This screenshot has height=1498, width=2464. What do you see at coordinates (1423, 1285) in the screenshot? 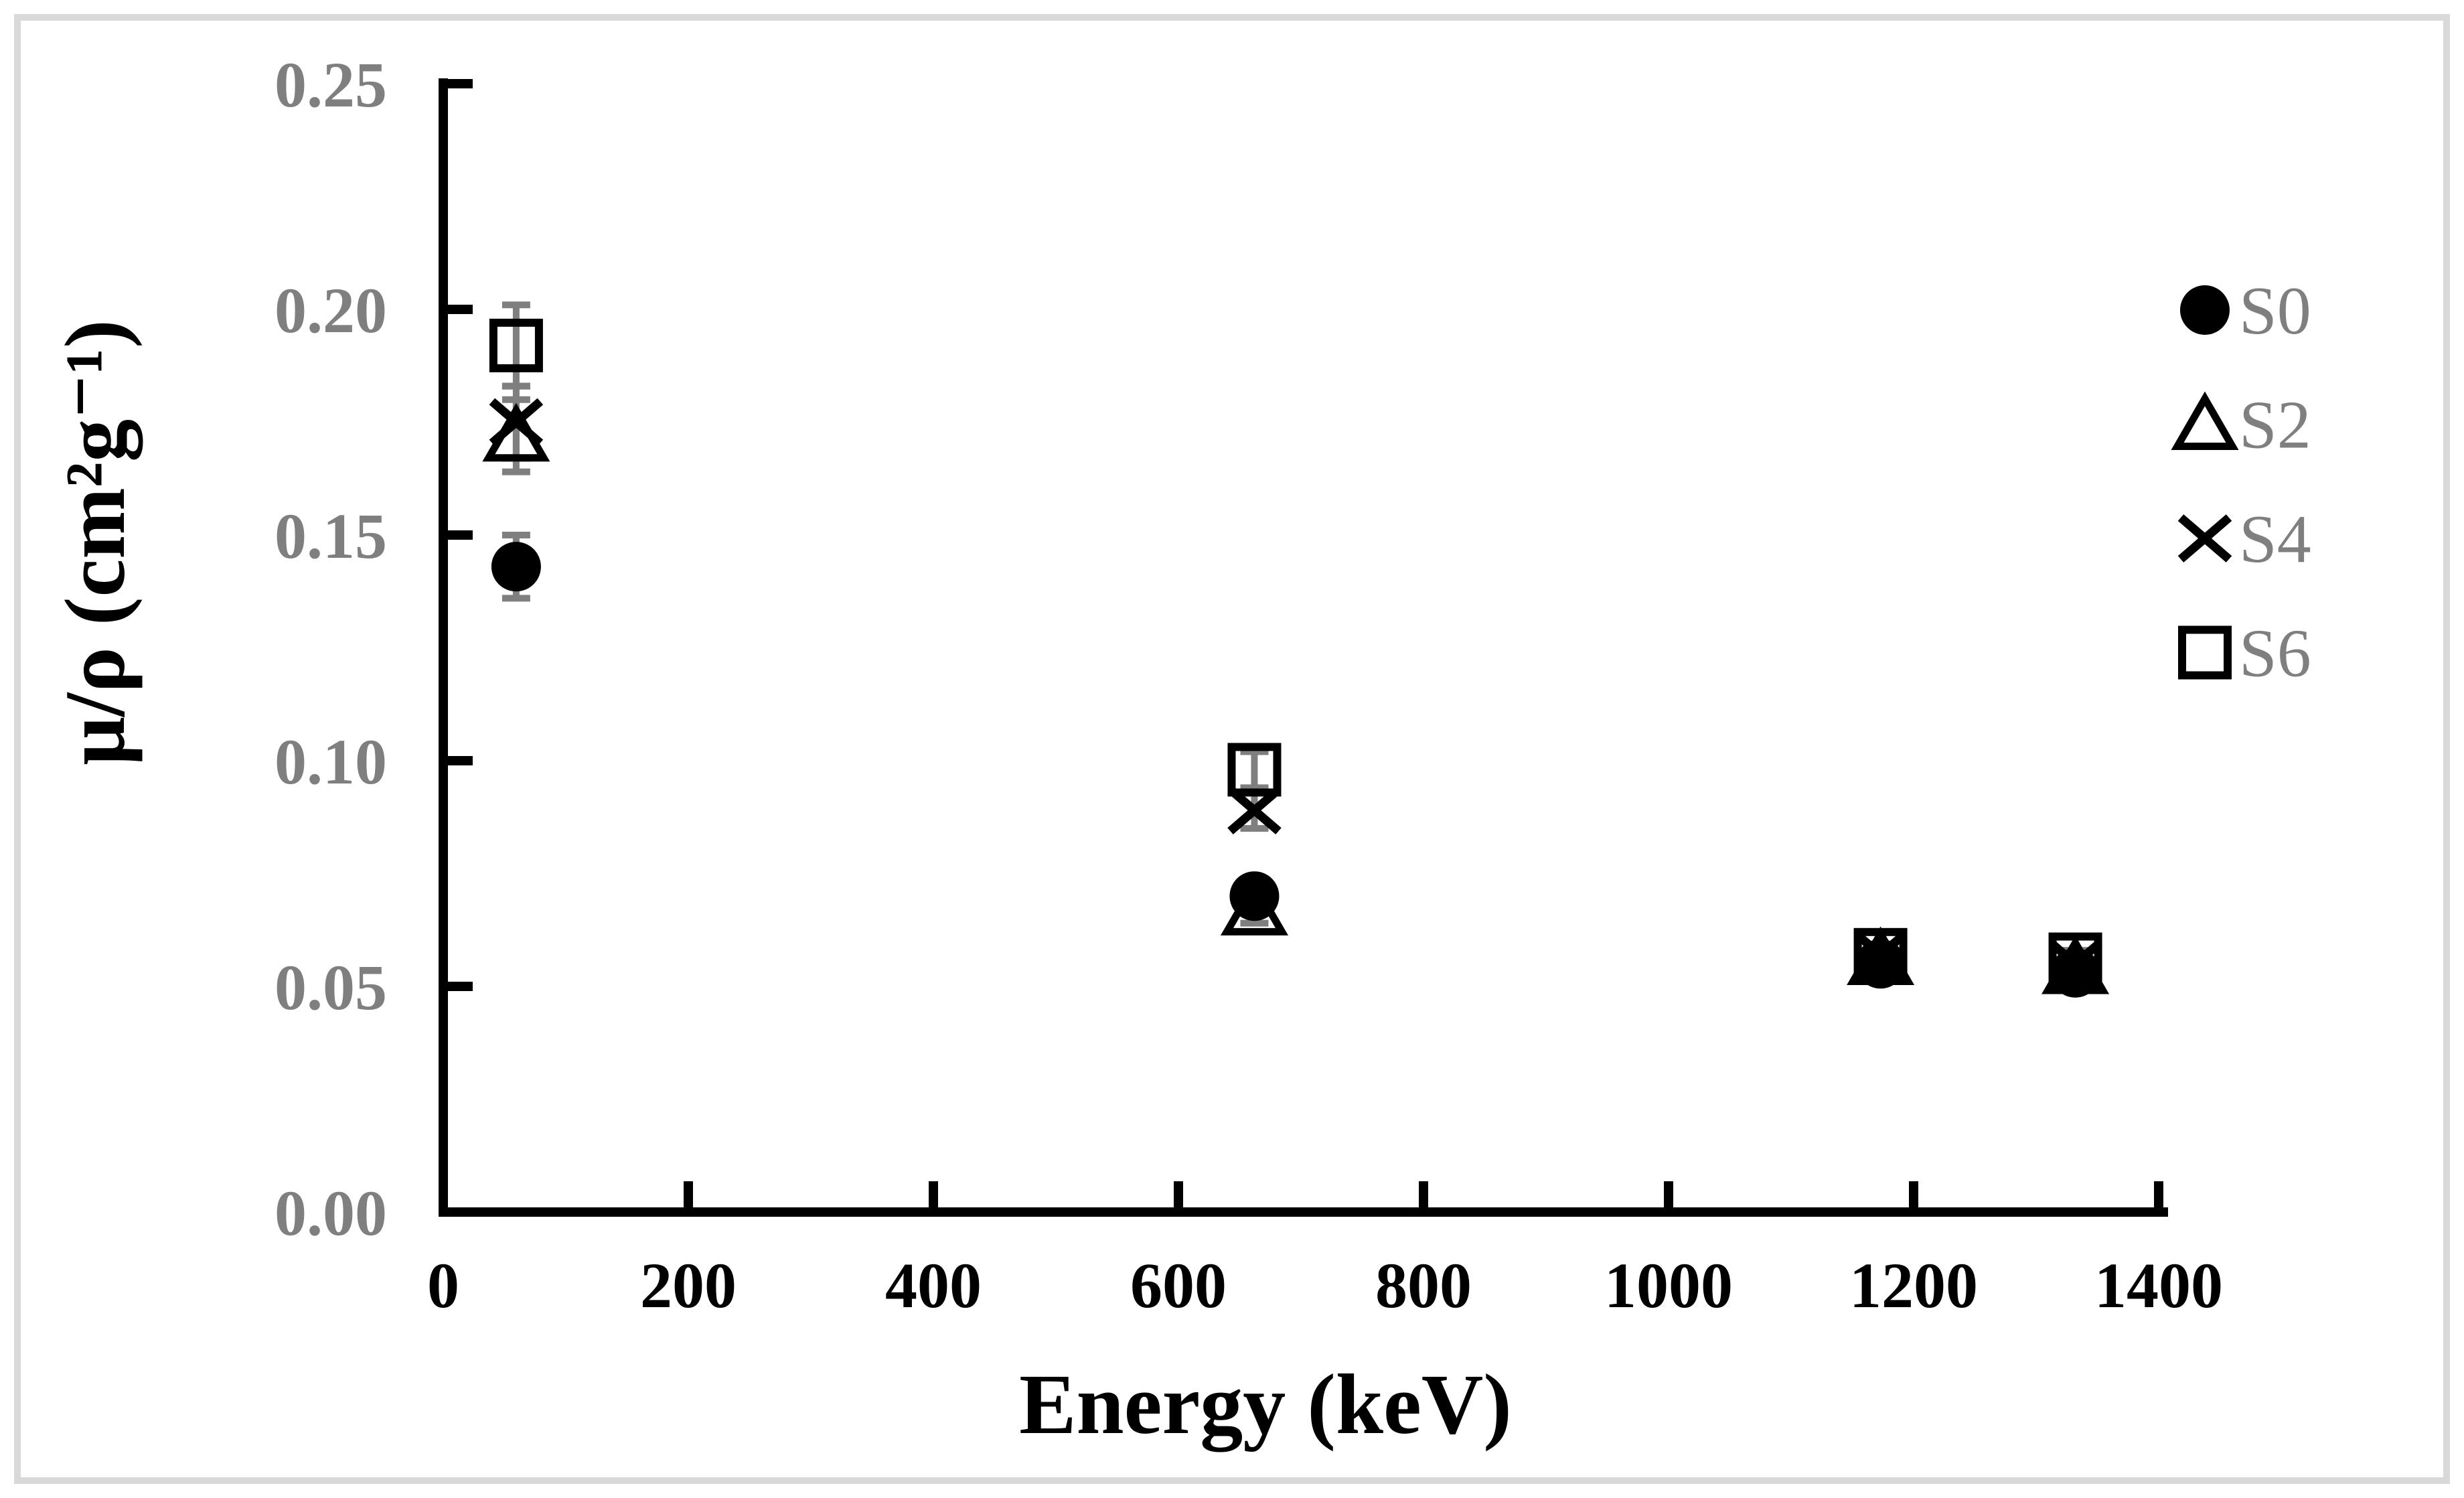
I see `x-tick-label: 800` at bounding box center [1423, 1285].